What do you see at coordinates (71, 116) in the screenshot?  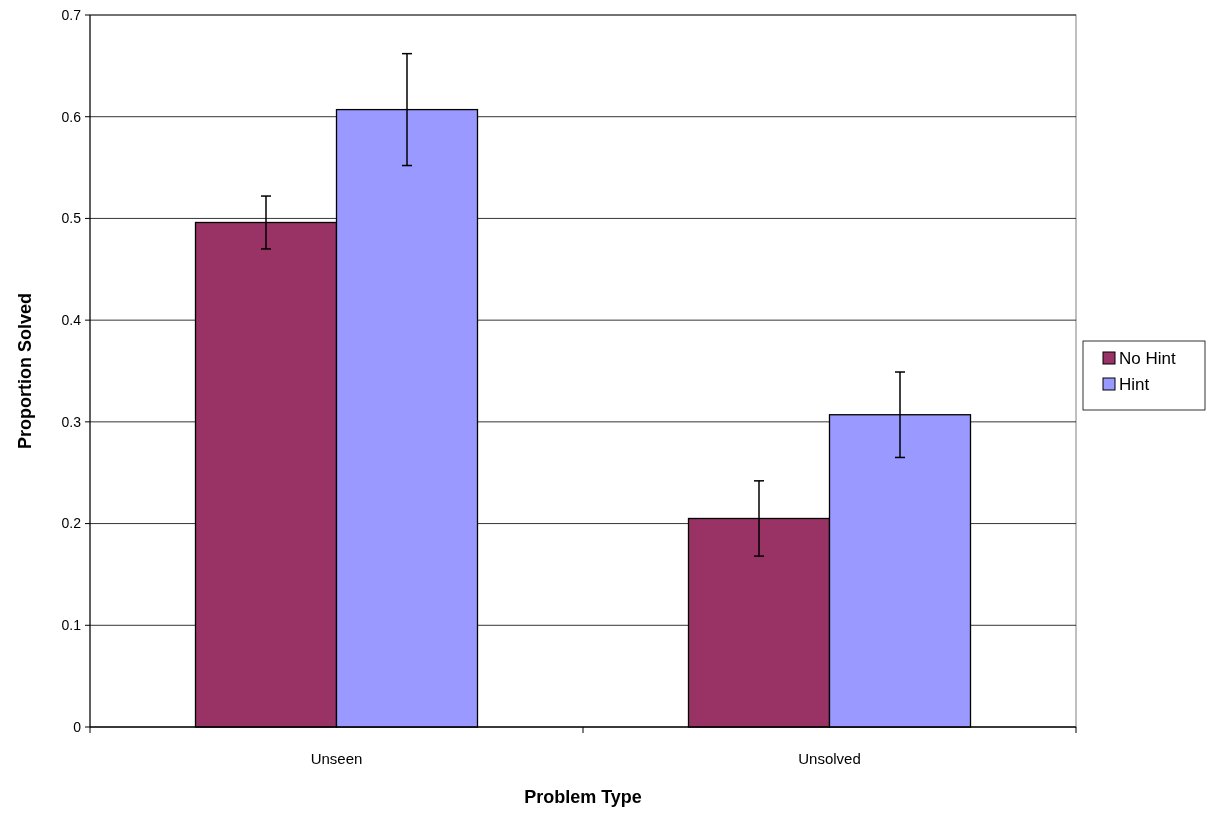 I see `y-tick-label: 0.6` at bounding box center [71, 116].